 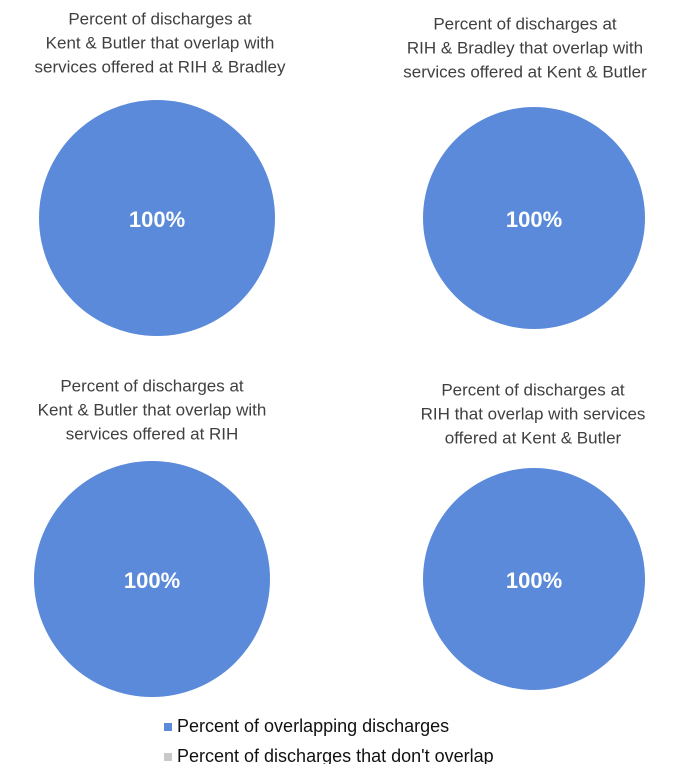 What do you see at coordinates (525, 47) in the screenshot?
I see `chart-title: RIH & Bradley that overlap with` at bounding box center [525, 47].